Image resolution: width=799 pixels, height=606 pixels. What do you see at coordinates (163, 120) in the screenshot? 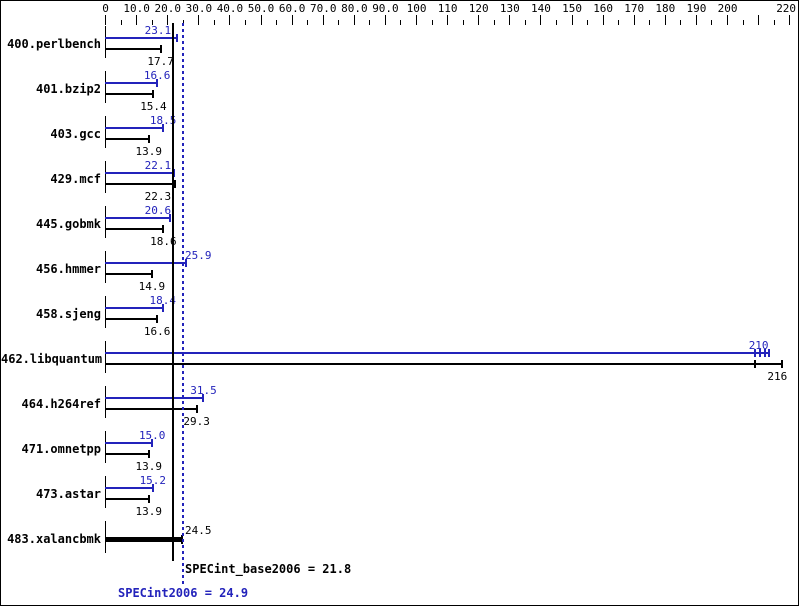
I see `peak-value-label: 18.5` at bounding box center [163, 120].